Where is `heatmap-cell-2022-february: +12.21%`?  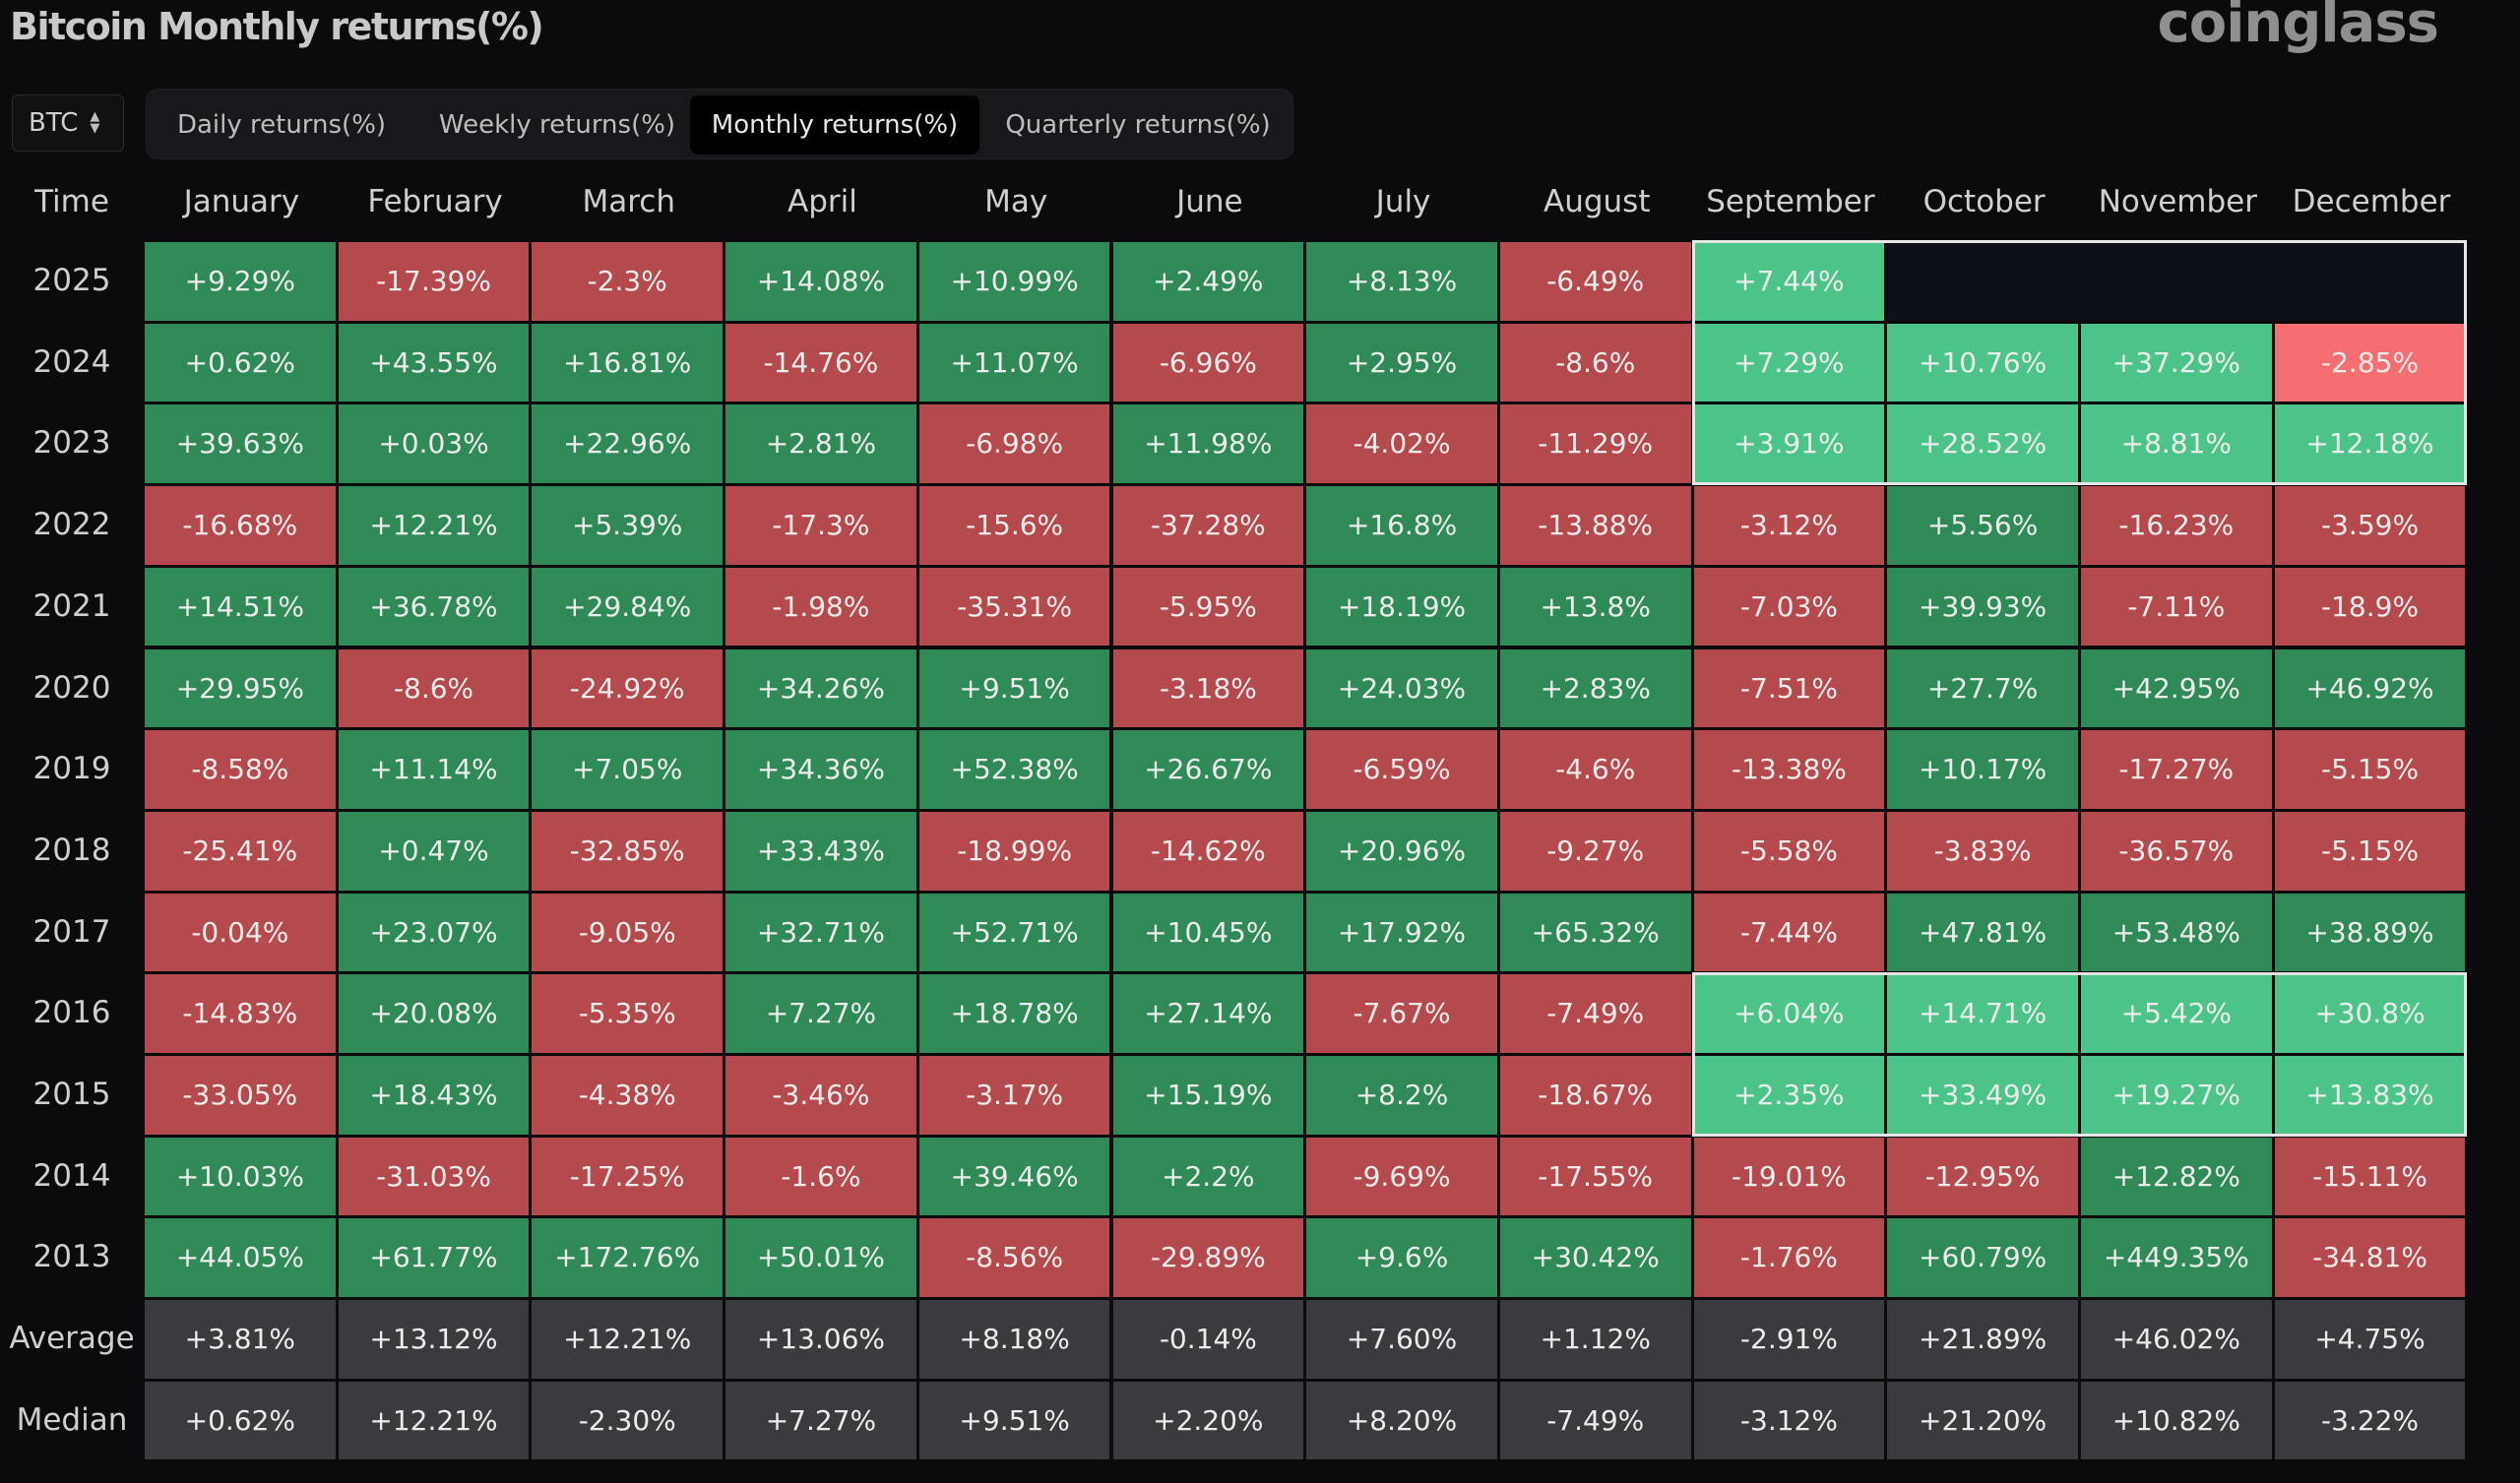 heatmap-cell-2022-february: +12.21% is located at coordinates (434, 525).